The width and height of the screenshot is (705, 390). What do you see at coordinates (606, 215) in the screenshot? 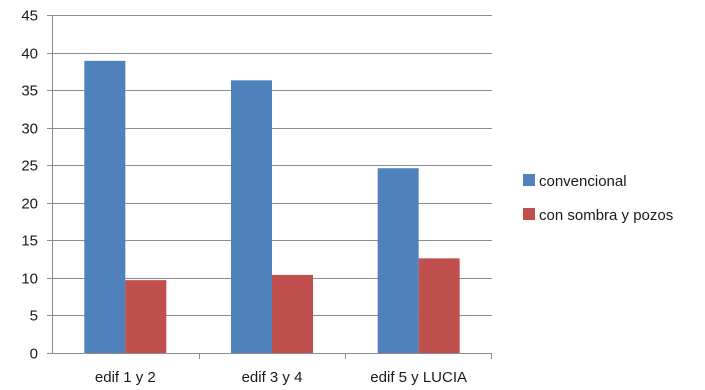
I see `legend-label: con sombra y pozos` at bounding box center [606, 215].